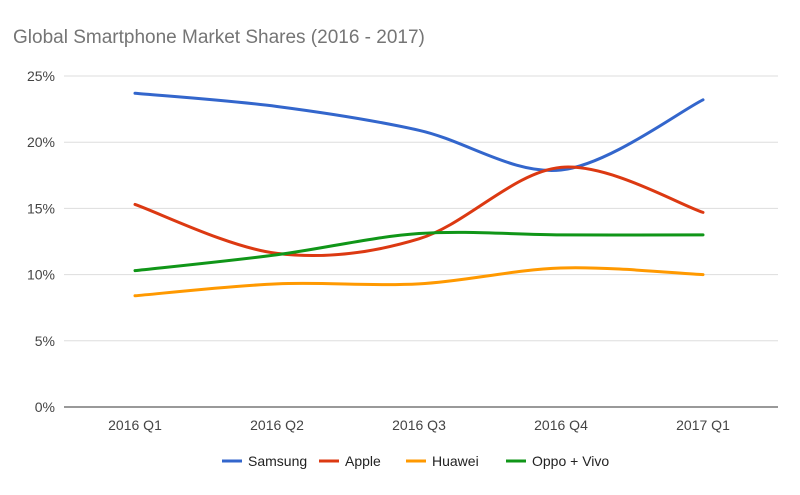 The width and height of the screenshot is (800, 495). What do you see at coordinates (41, 275) in the screenshot?
I see `y-tick-label: 10%` at bounding box center [41, 275].